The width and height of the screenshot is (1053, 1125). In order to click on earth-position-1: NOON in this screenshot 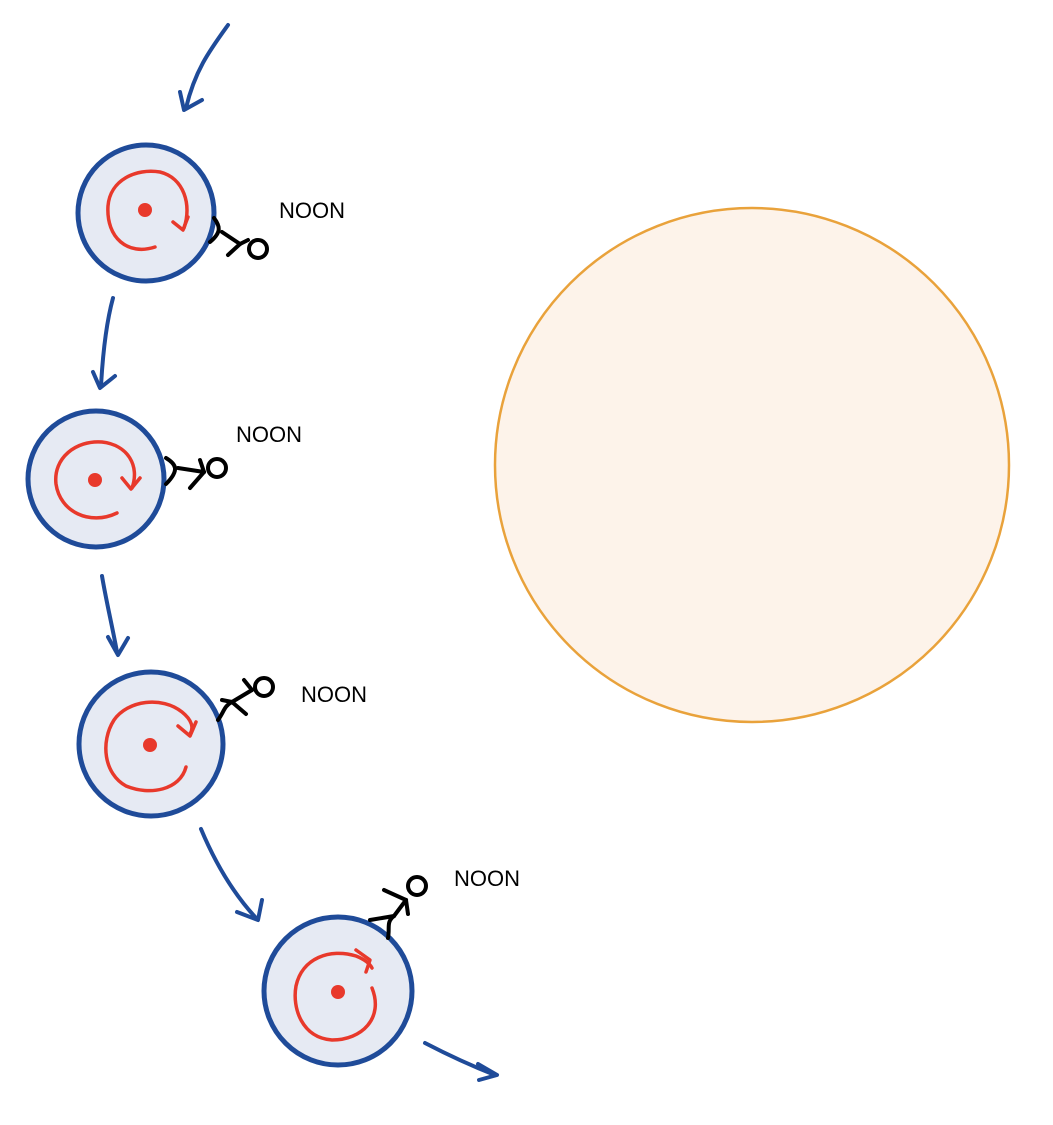, I will do `click(210, 213)`.